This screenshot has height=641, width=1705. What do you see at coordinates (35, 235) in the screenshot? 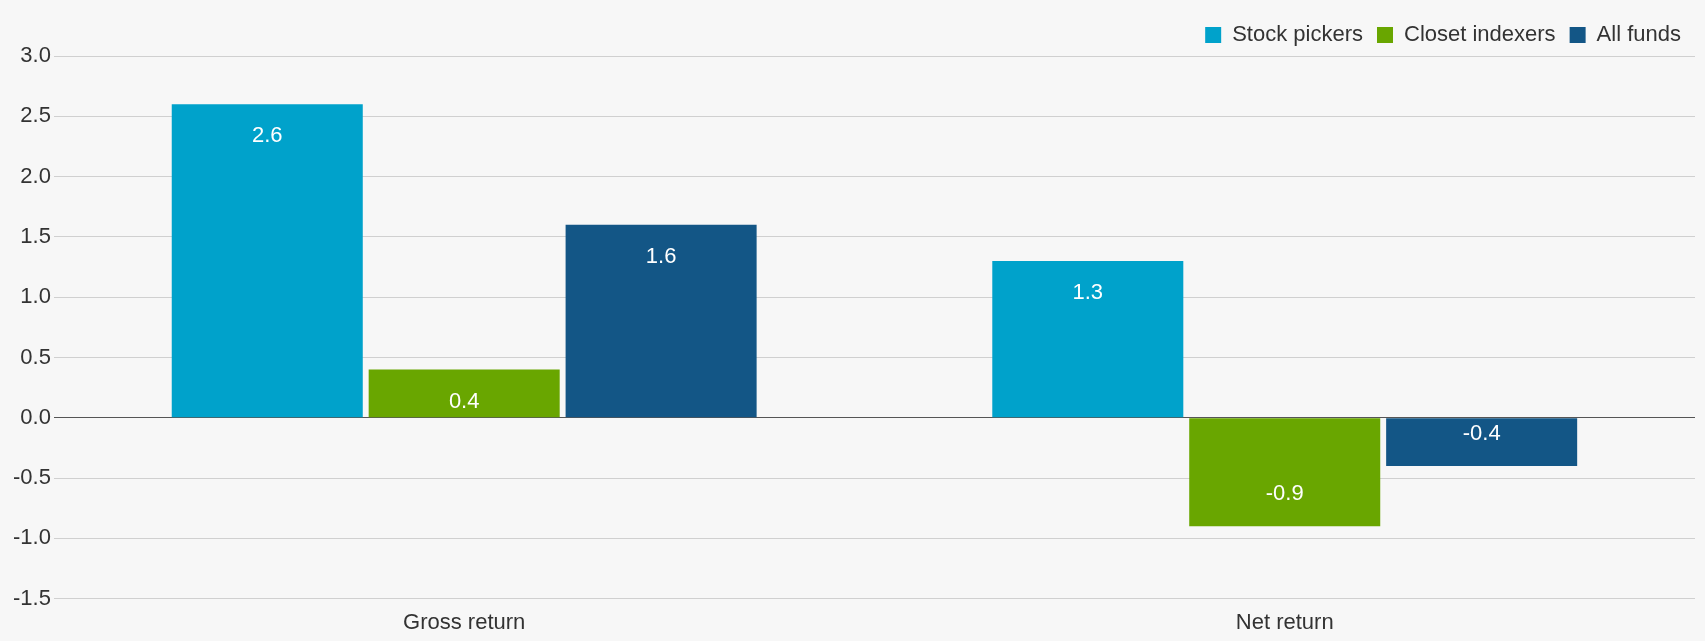
I see `y-tick-label: 1.5` at bounding box center [35, 235].